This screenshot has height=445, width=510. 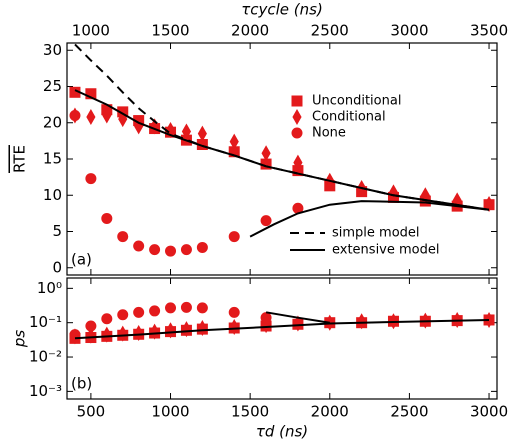 What do you see at coordinates (57, 267) in the screenshot?
I see `y-tick-label: 0` at bounding box center [57, 267].